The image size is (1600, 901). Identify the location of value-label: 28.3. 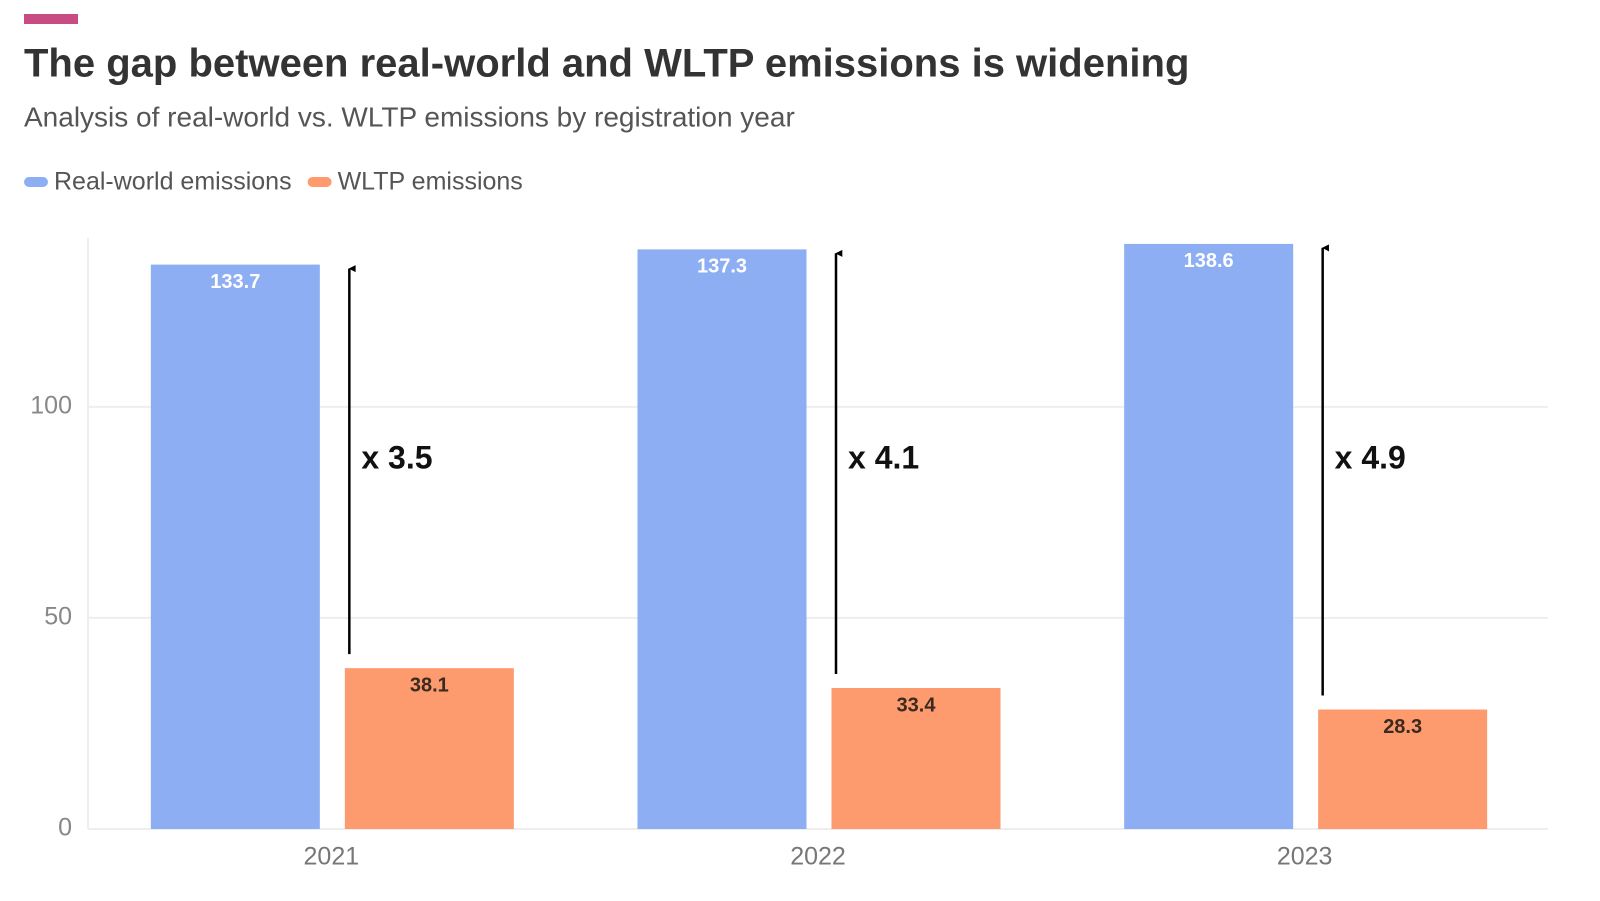
(1402, 727).